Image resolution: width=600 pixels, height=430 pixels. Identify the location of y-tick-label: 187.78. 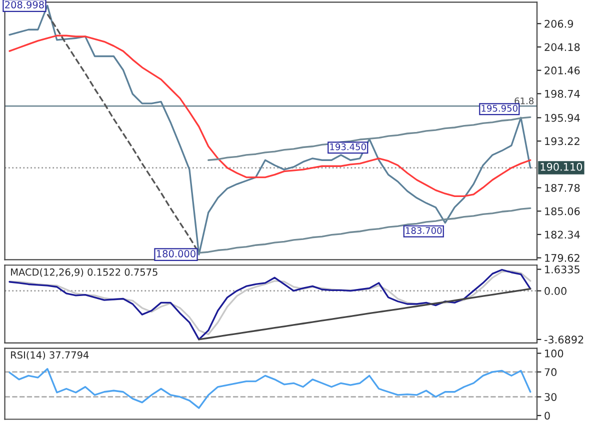
(562, 188).